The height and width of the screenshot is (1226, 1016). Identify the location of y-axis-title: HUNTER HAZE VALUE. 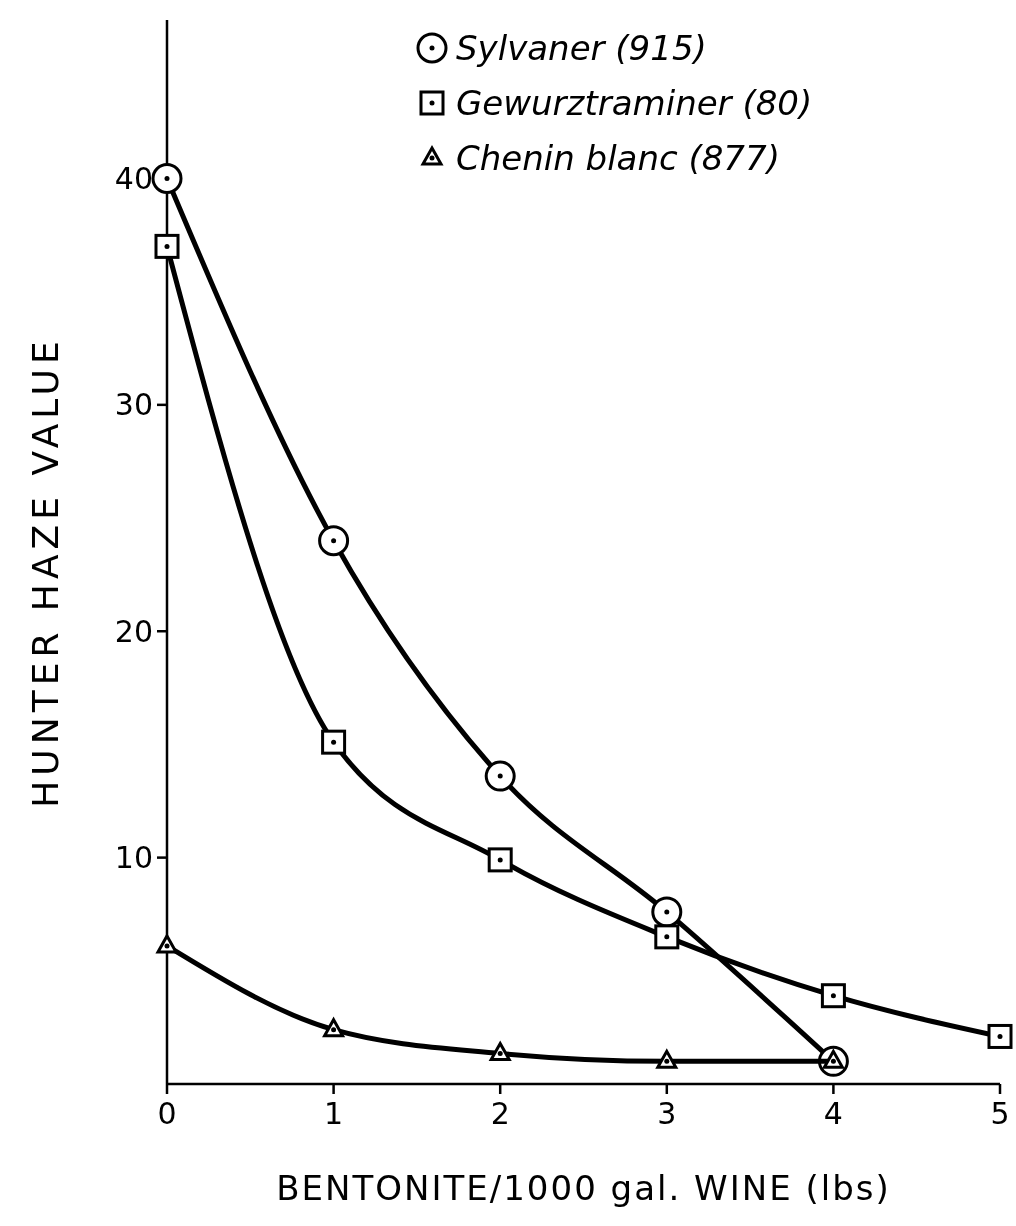
(45, 572).